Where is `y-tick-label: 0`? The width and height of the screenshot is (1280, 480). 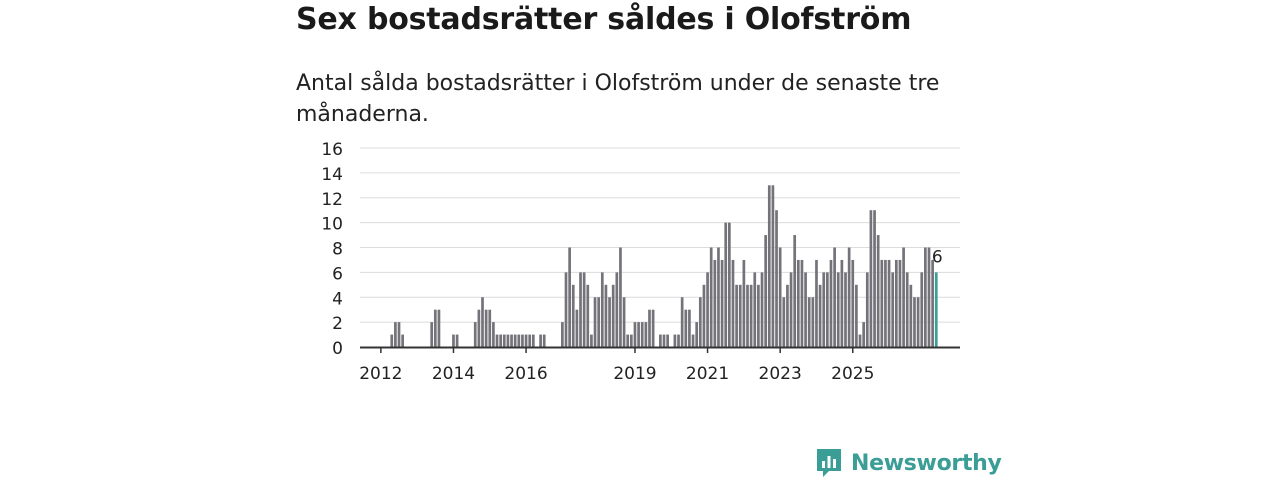 y-tick-label: 0 is located at coordinates (337, 349).